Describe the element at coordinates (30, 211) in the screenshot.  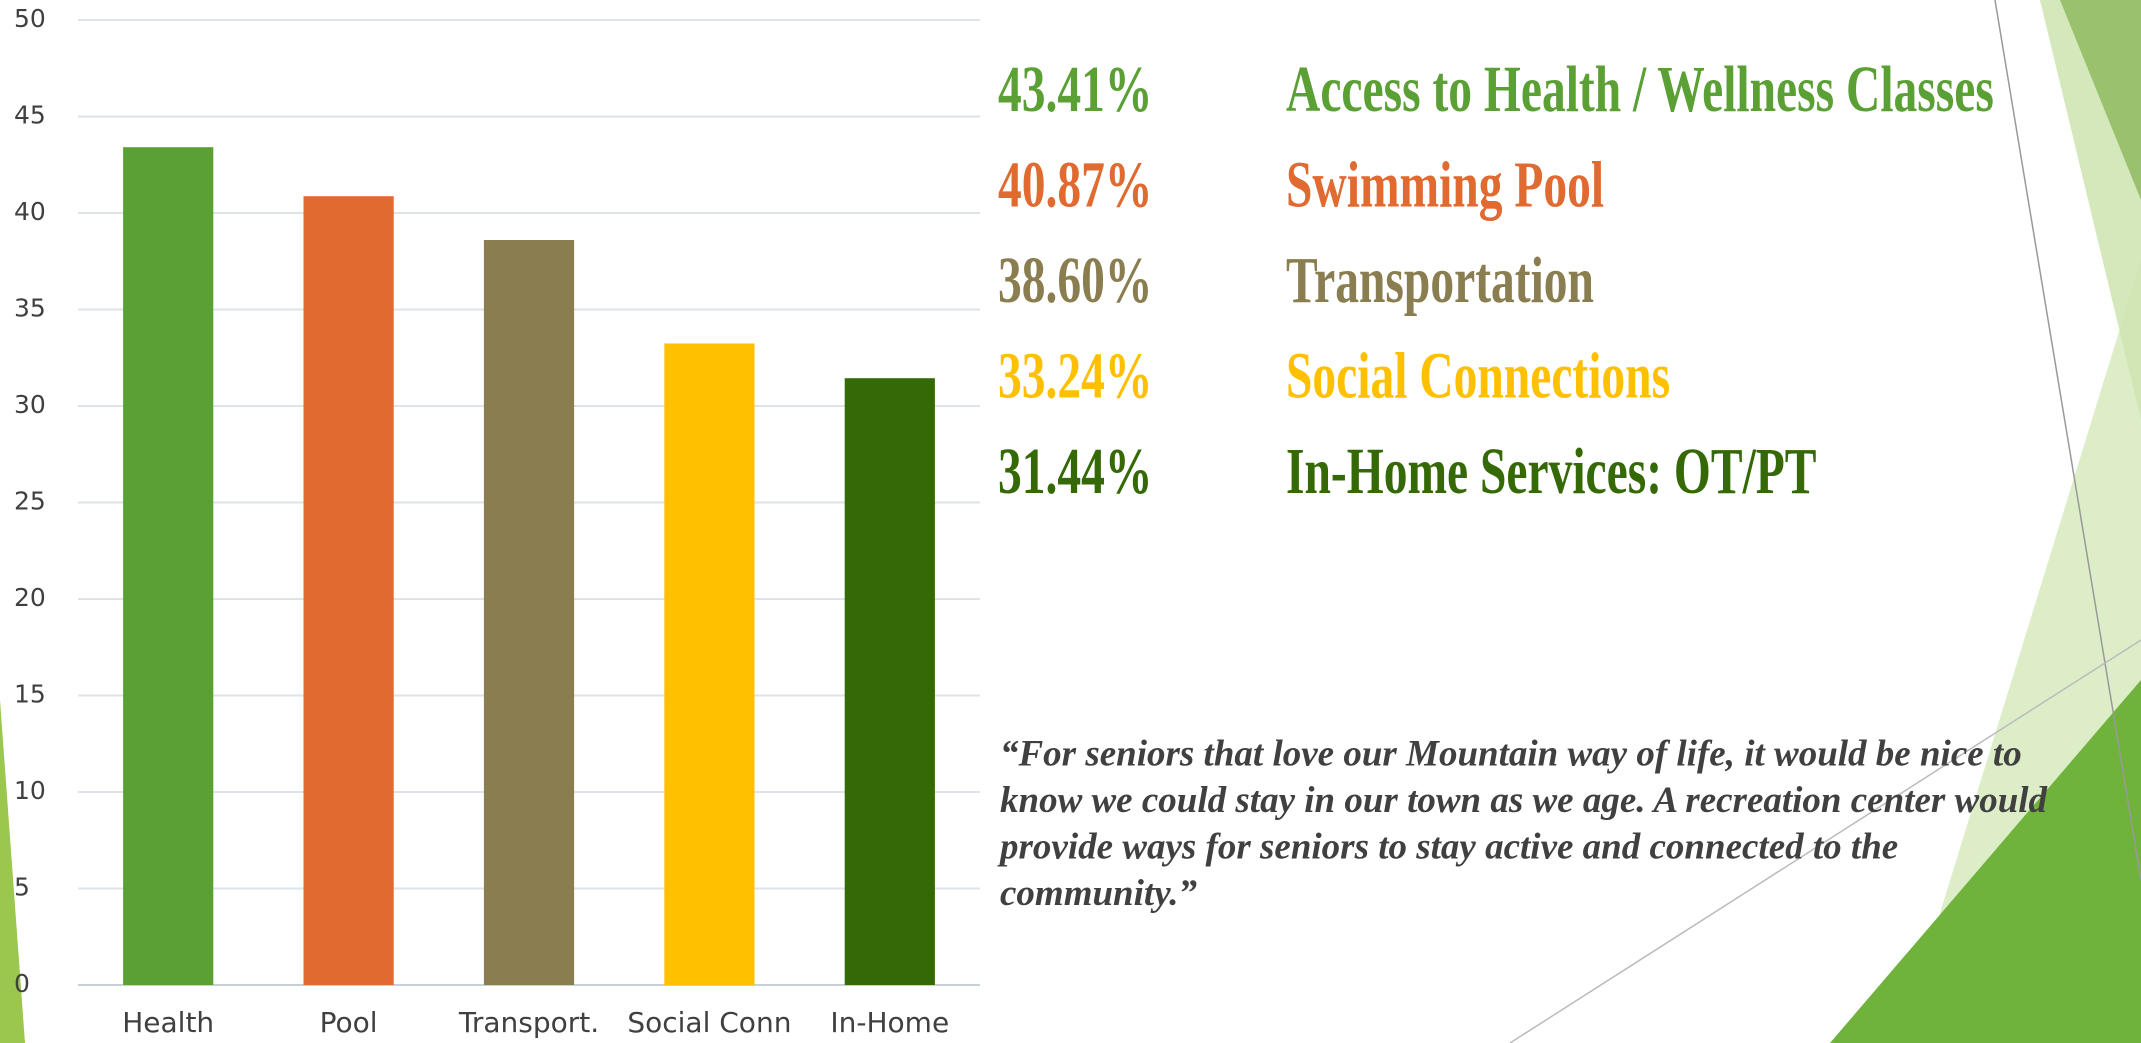
I see `y-tick-label: 40` at that location.